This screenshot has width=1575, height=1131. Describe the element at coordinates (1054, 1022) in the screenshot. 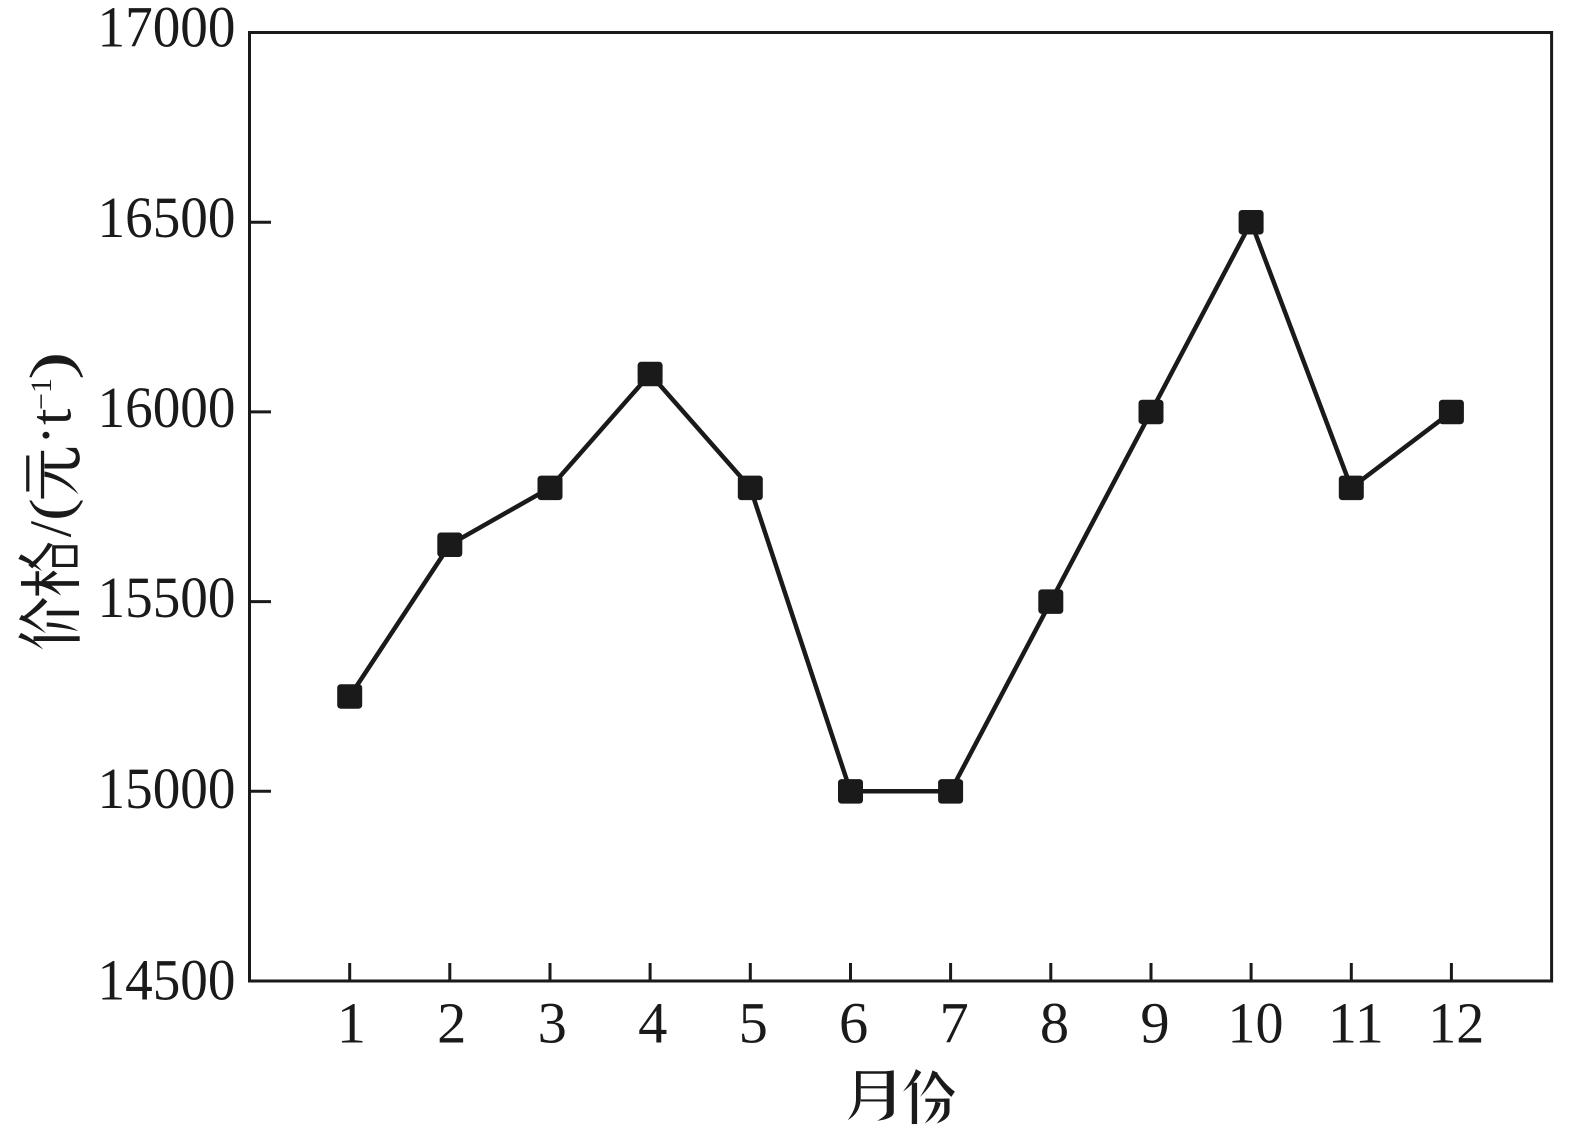

I see `svg-text: 8` at that location.